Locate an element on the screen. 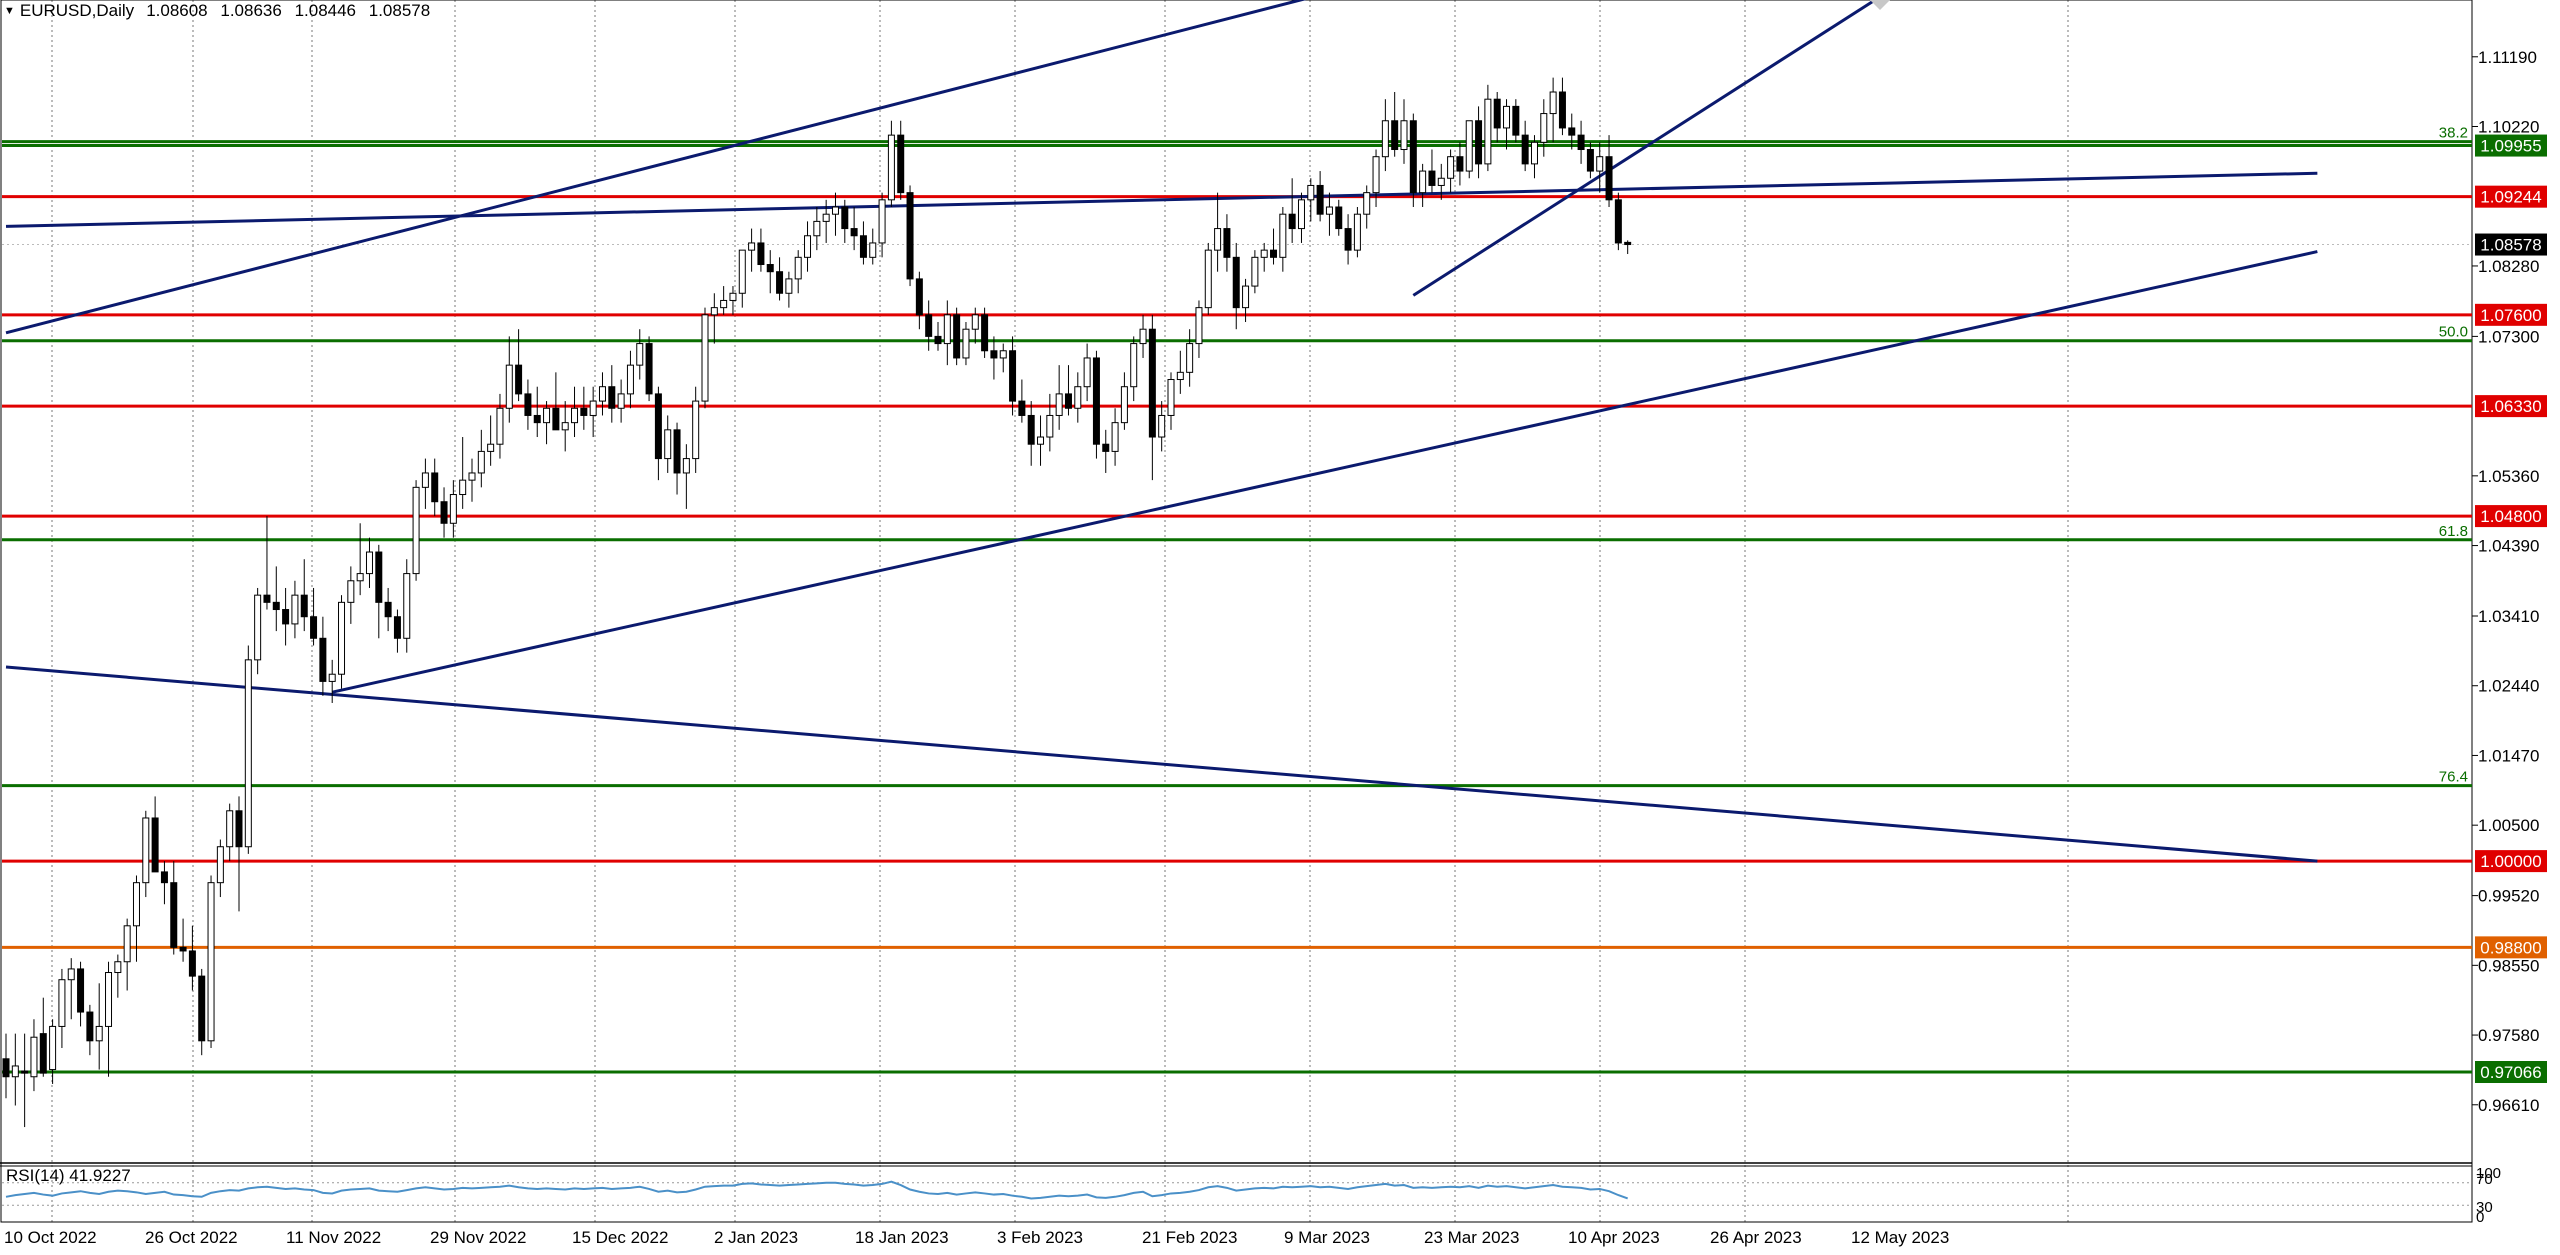  price-level-tag-label: 1.06330 is located at coordinates (2510, 406).